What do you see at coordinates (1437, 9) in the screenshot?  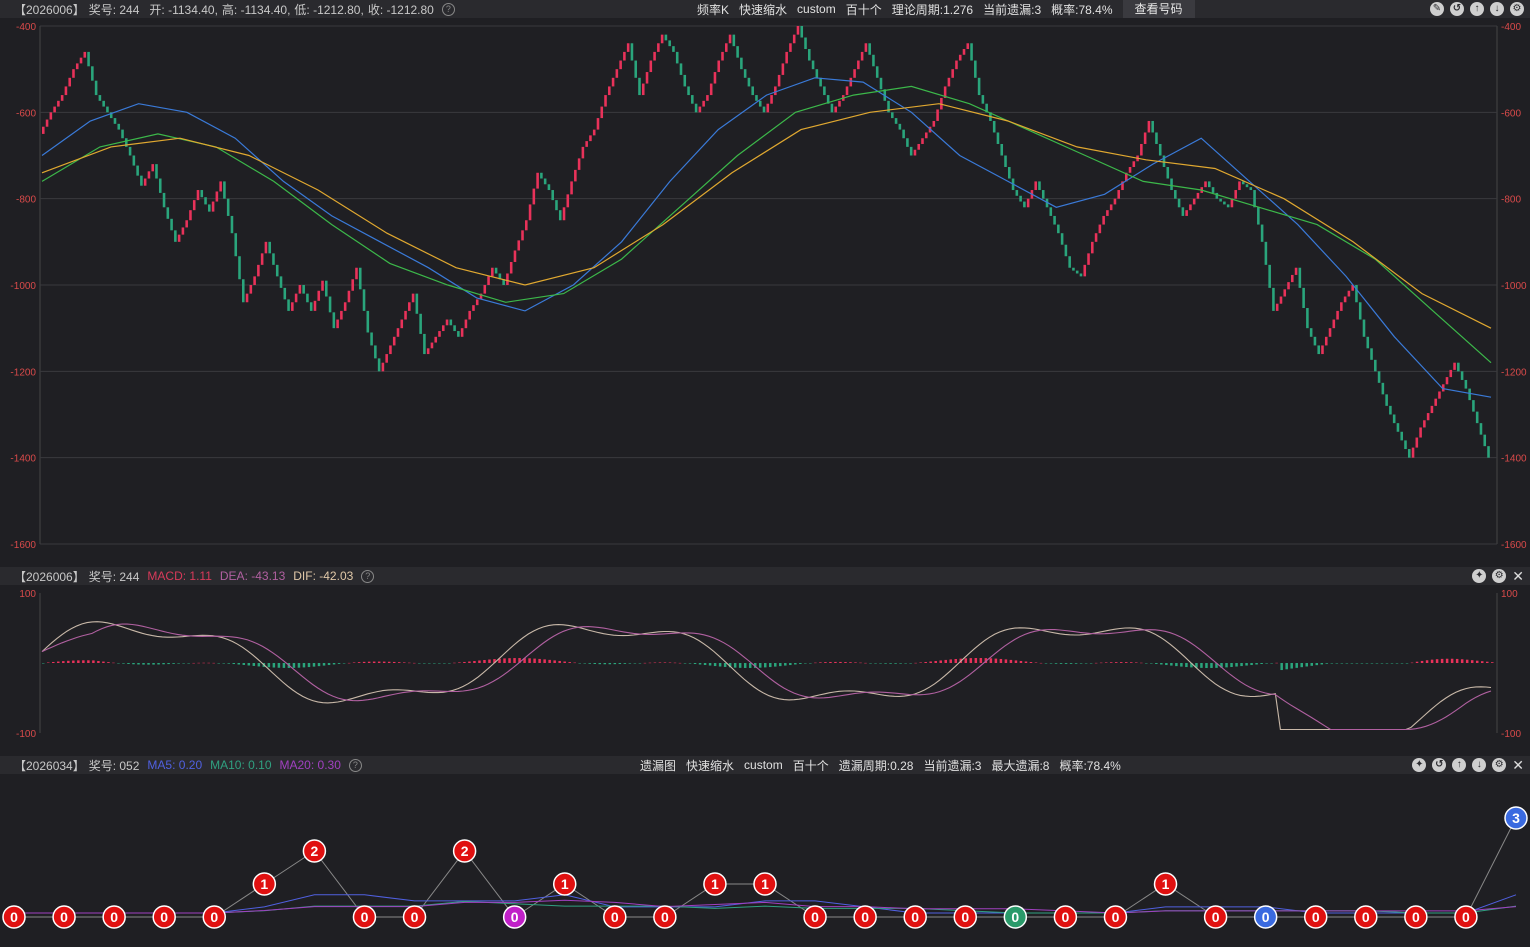 I see `edit-icon: ✎` at bounding box center [1437, 9].